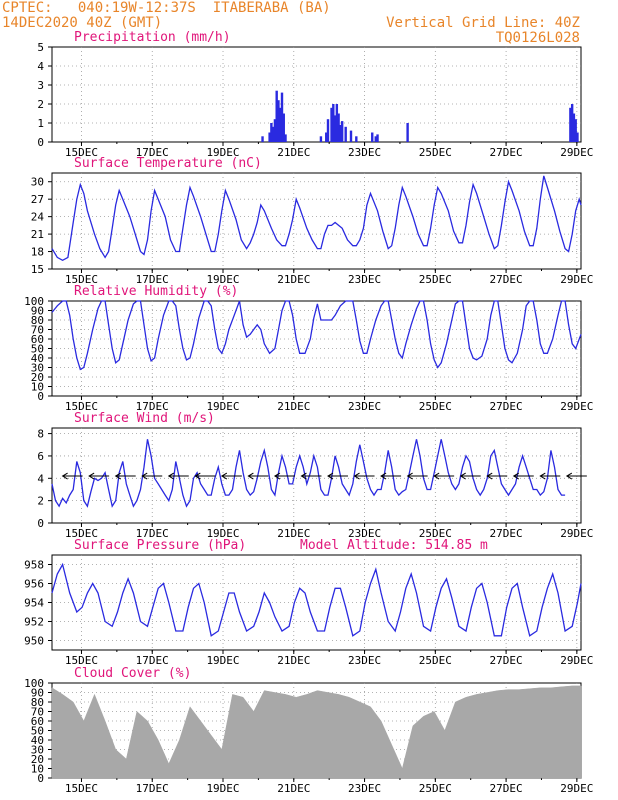 This screenshot has height=800, width=618. What do you see at coordinates (37, 199) in the screenshot?
I see `y-tick-label: 27` at bounding box center [37, 199].